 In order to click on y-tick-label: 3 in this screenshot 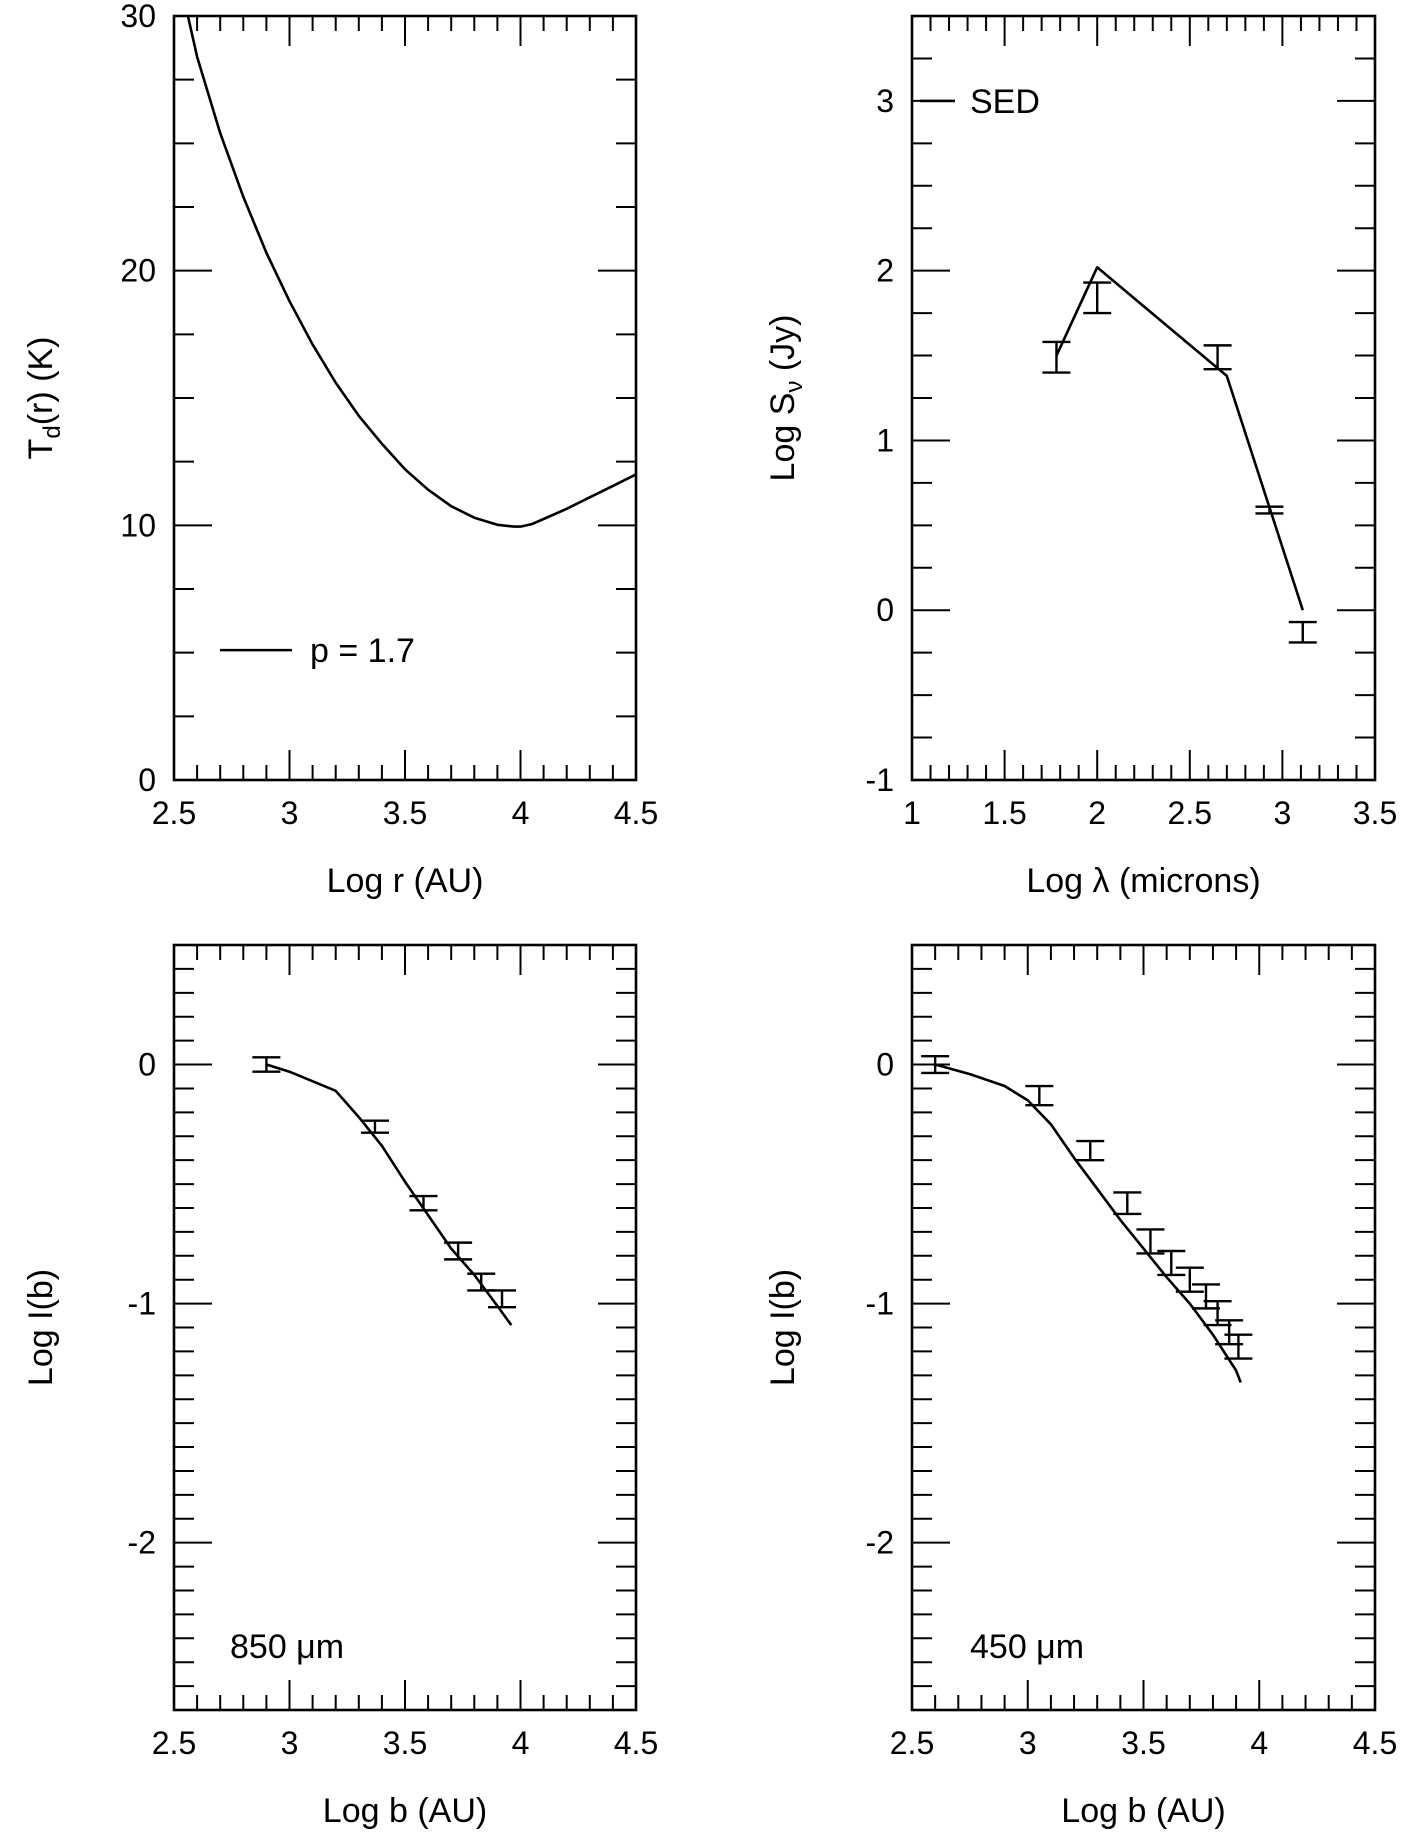, I will do `click(885, 101)`.